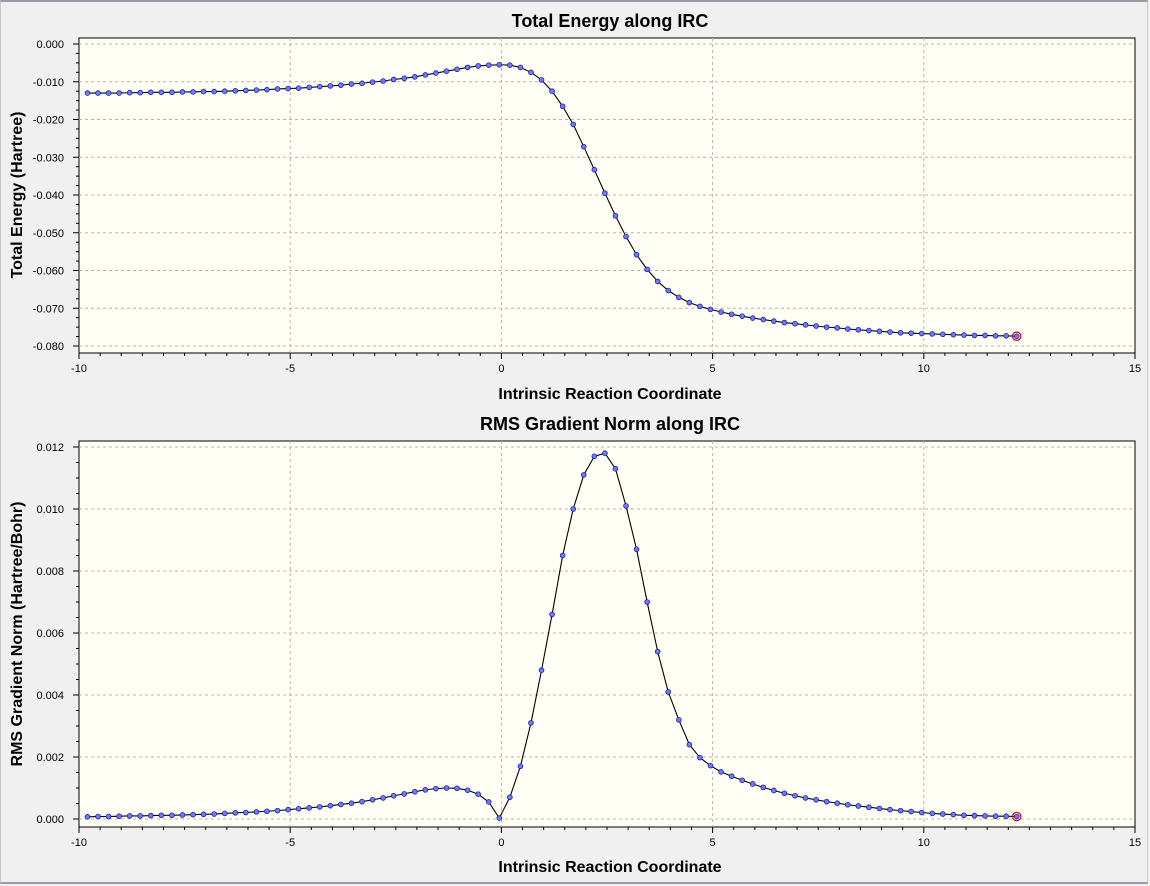  Describe the element at coordinates (610, 424) in the screenshot. I see `chart-title: RMS Gradient Norm along IRC` at that location.